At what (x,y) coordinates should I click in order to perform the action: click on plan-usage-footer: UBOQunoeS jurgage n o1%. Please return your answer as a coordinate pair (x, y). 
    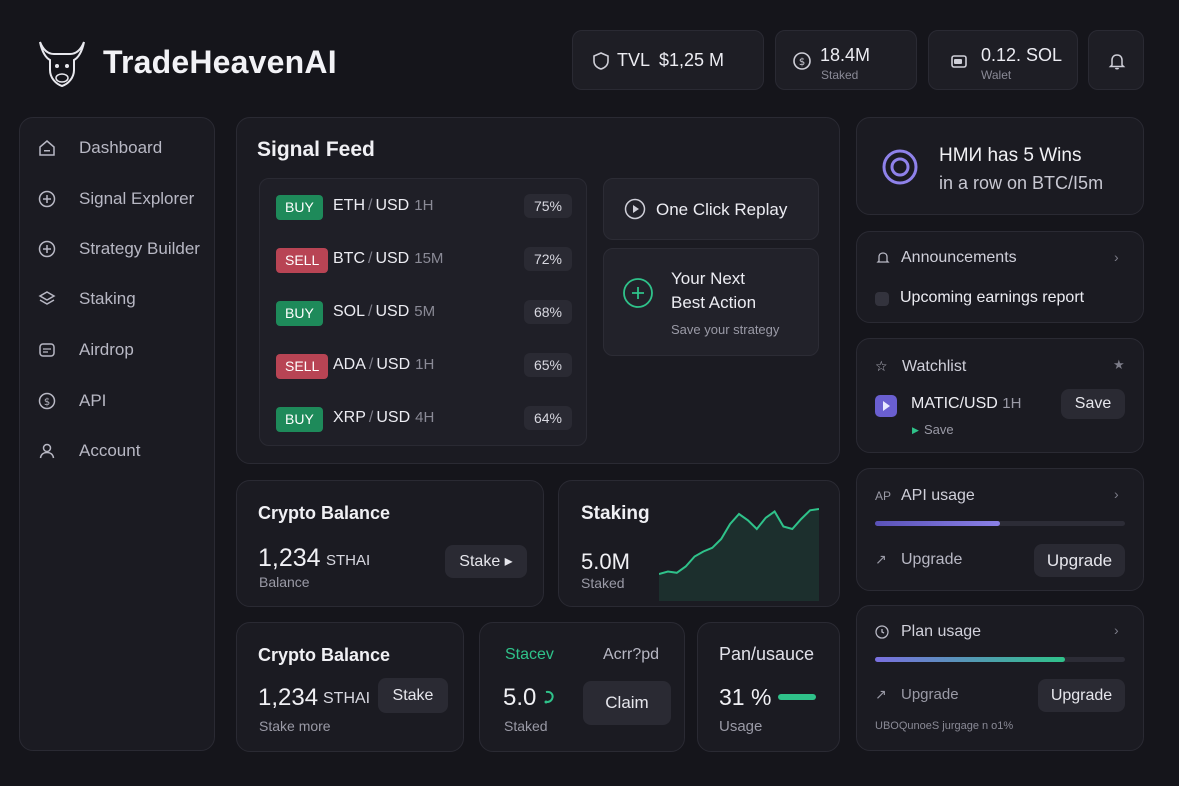
    Looking at the image, I should click on (944, 726).